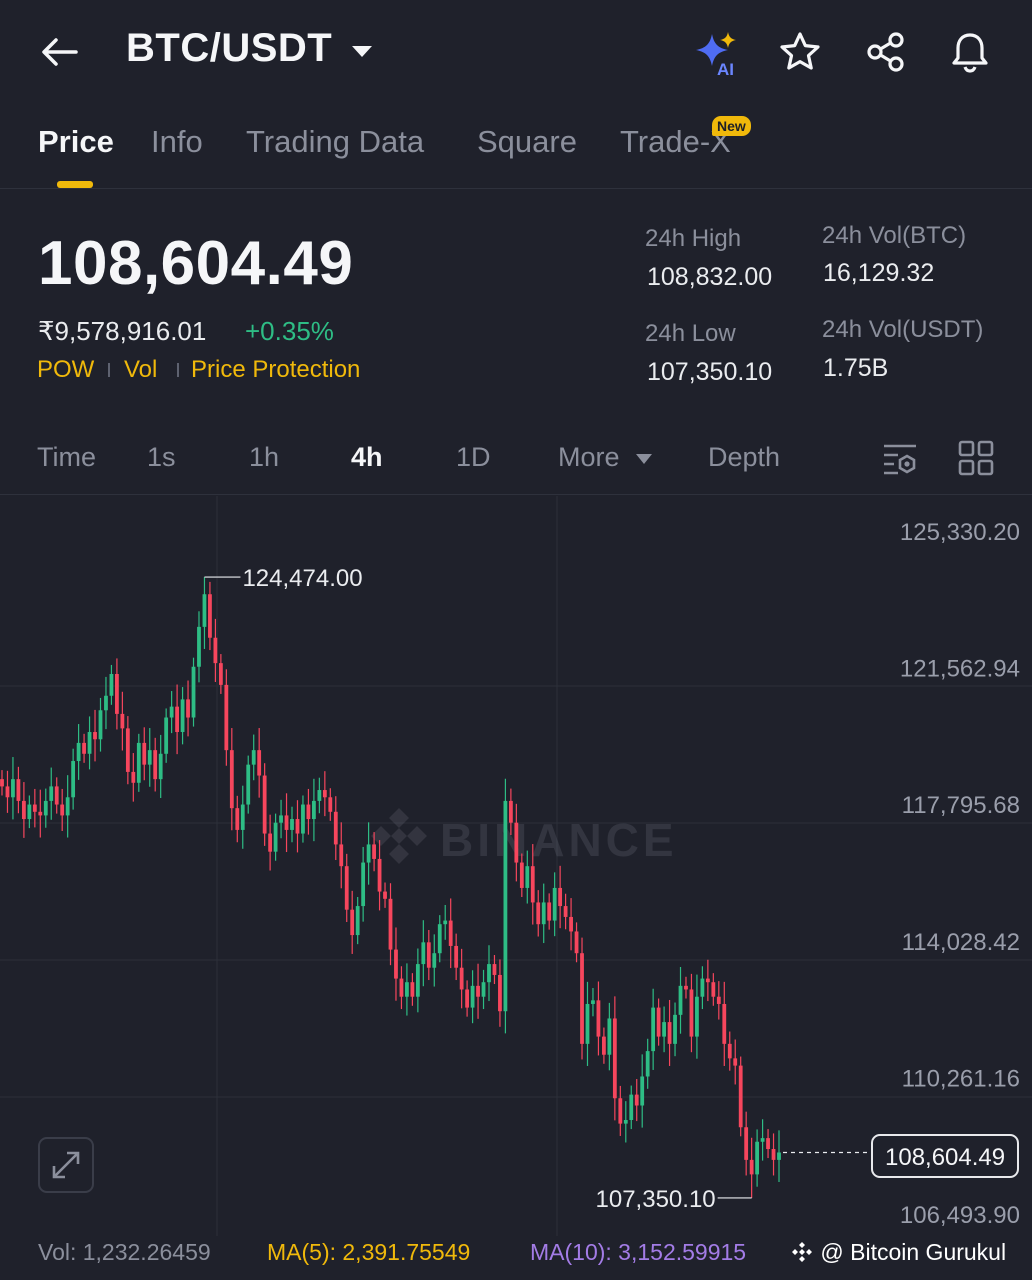  Describe the element at coordinates (124, 1252) in the screenshot. I see `volume-readout: Vol: 1,232.26459` at that location.